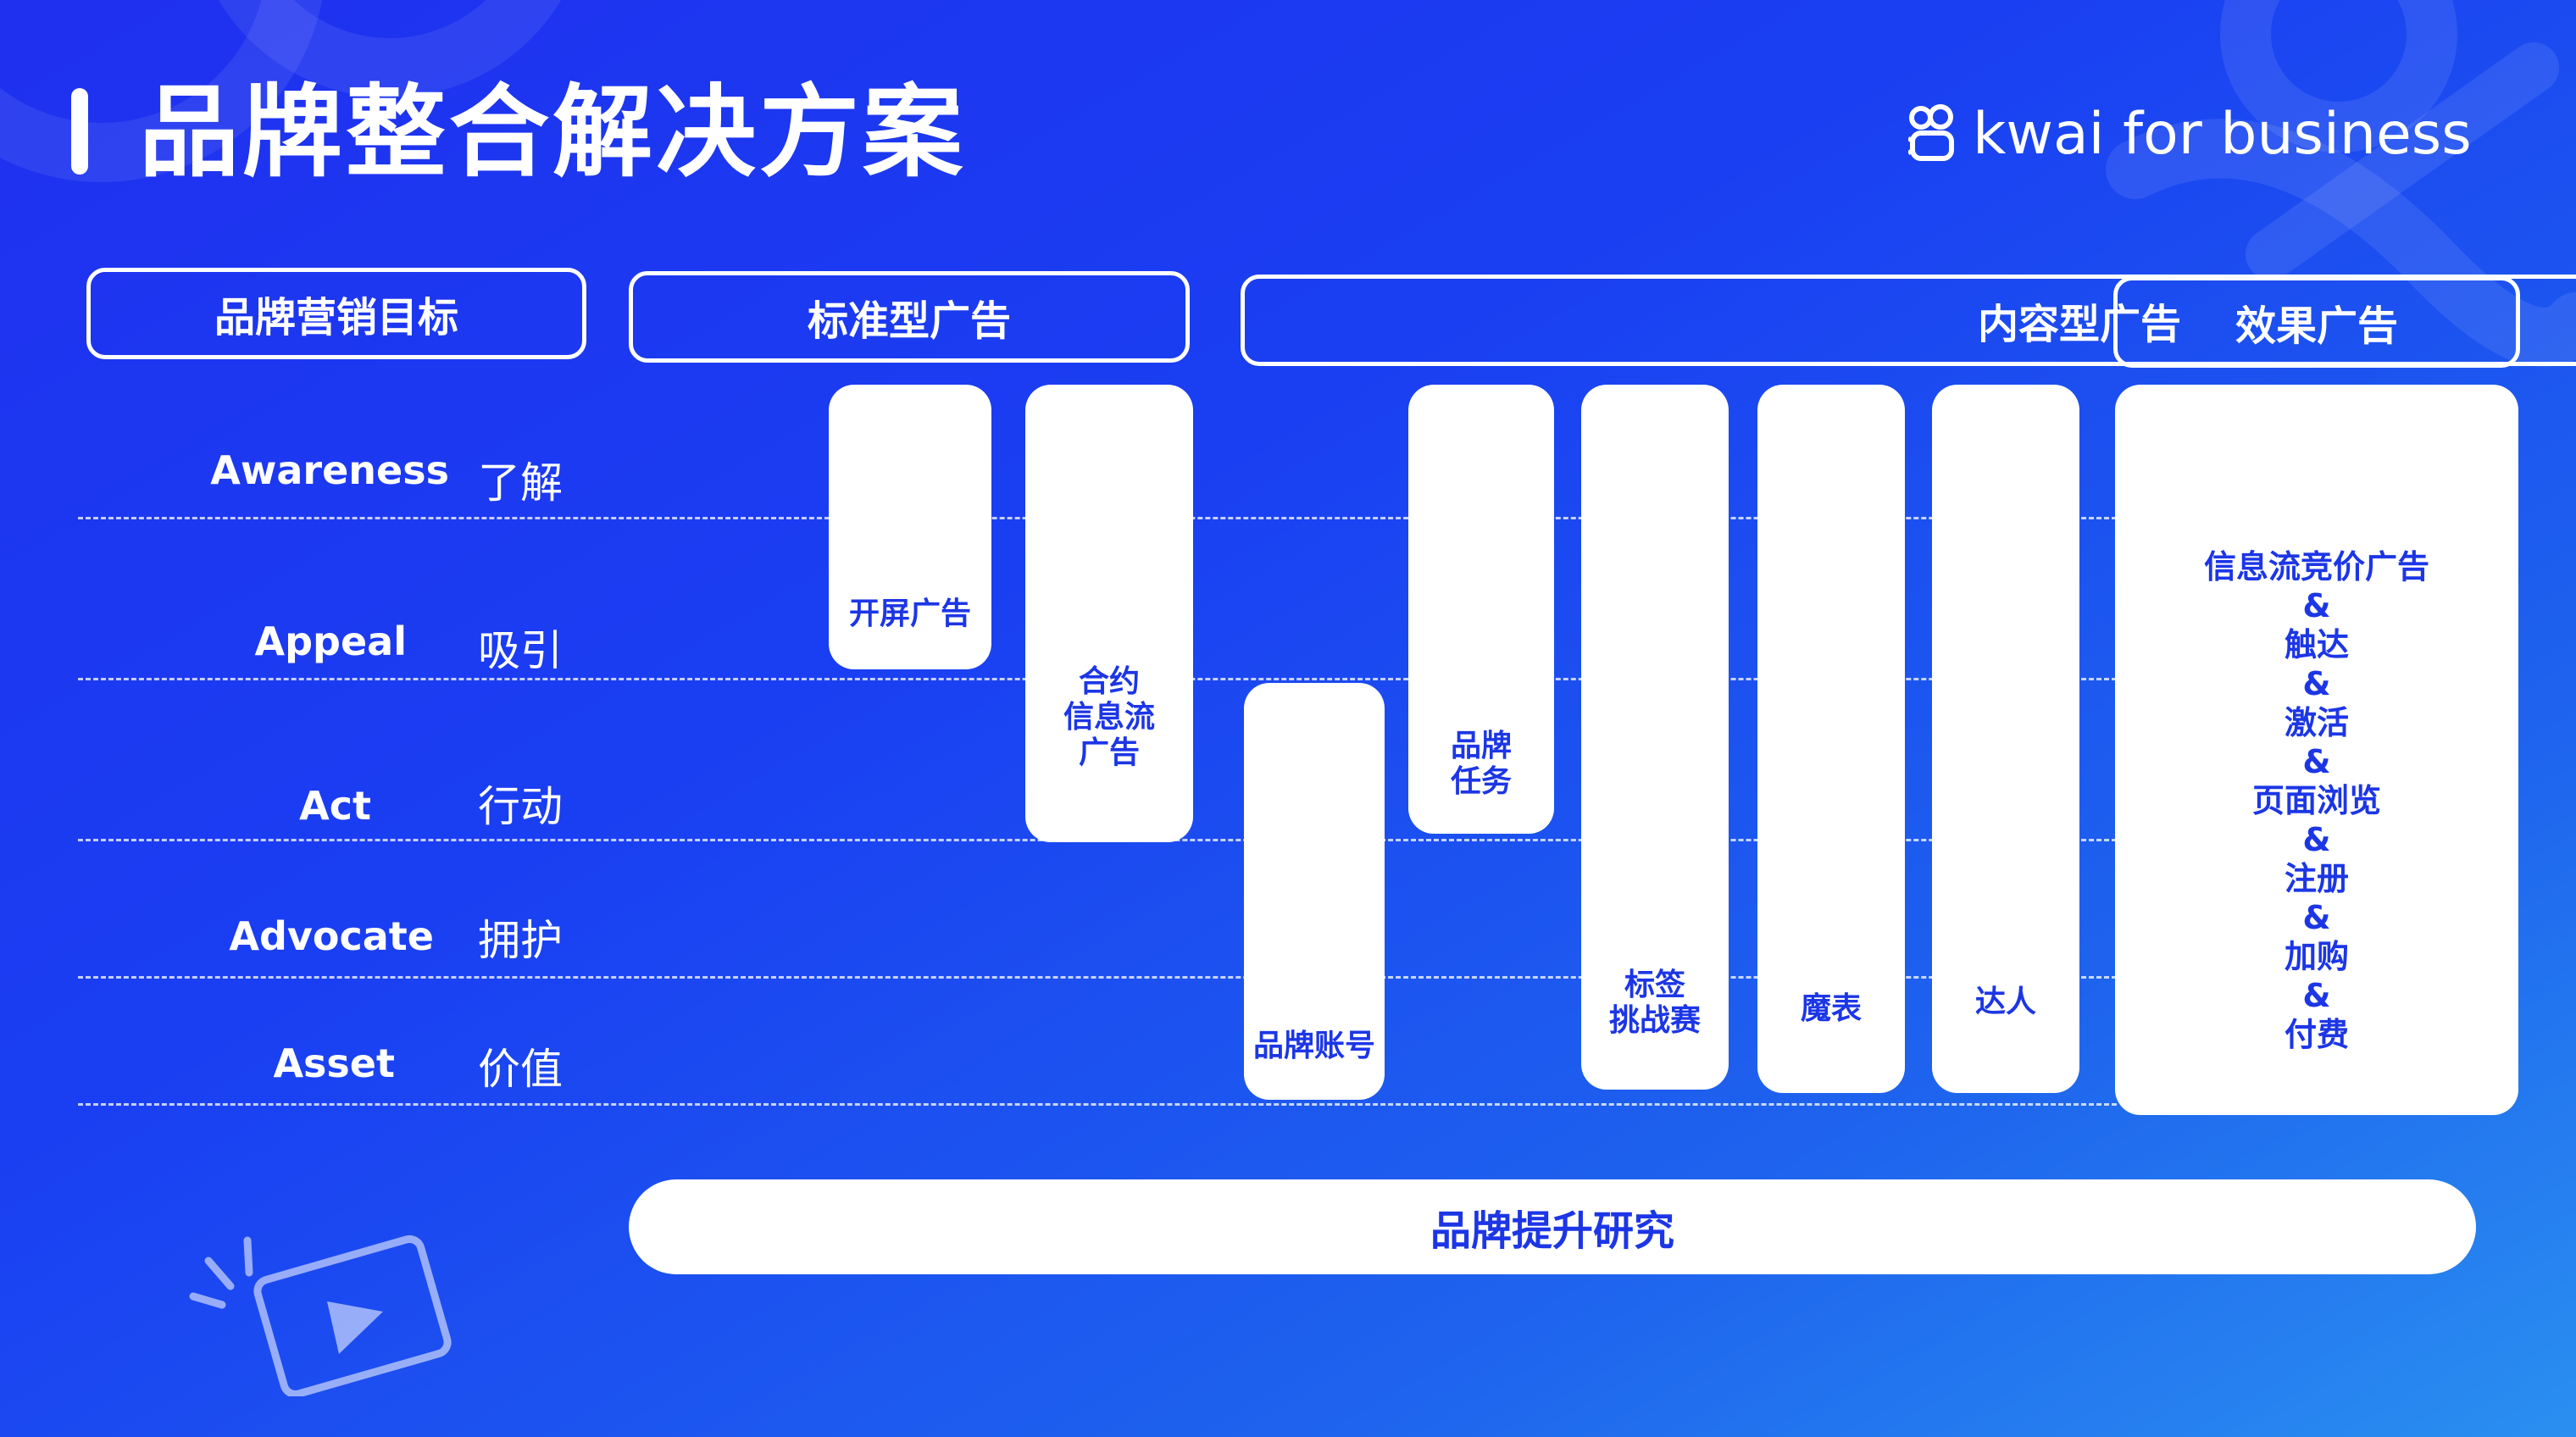 This screenshot has height=1437, width=2576. Describe the element at coordinates (330, 641) in the screenshot. I see `row-label-appeal: Appeal` at that location.